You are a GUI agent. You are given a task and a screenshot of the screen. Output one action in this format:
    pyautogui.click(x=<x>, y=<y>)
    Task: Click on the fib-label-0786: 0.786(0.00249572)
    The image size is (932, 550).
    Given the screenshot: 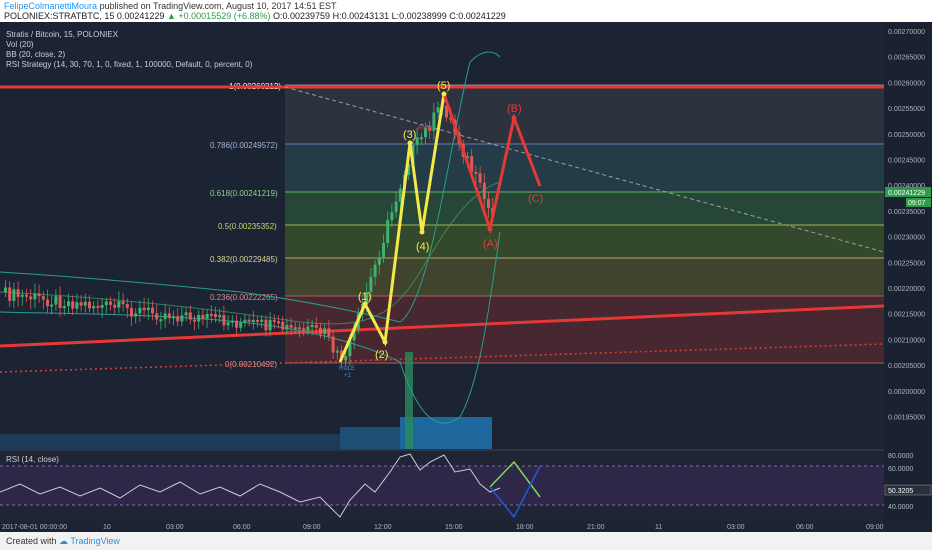 What is the action you would take?
    pyautogui.click(x=244, y=145)
    